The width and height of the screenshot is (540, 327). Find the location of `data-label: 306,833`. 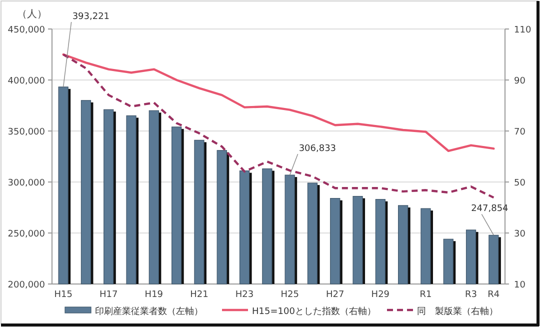

data-label: 306,833 is located at coordinates (317, 149).